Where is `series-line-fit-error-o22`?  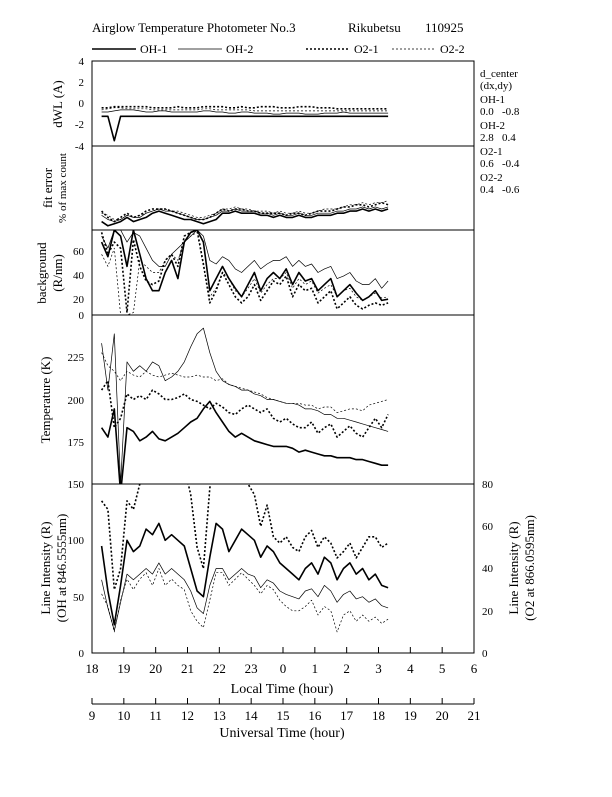
series-line-fit-error-o22 is located at coordinates (245, 210).